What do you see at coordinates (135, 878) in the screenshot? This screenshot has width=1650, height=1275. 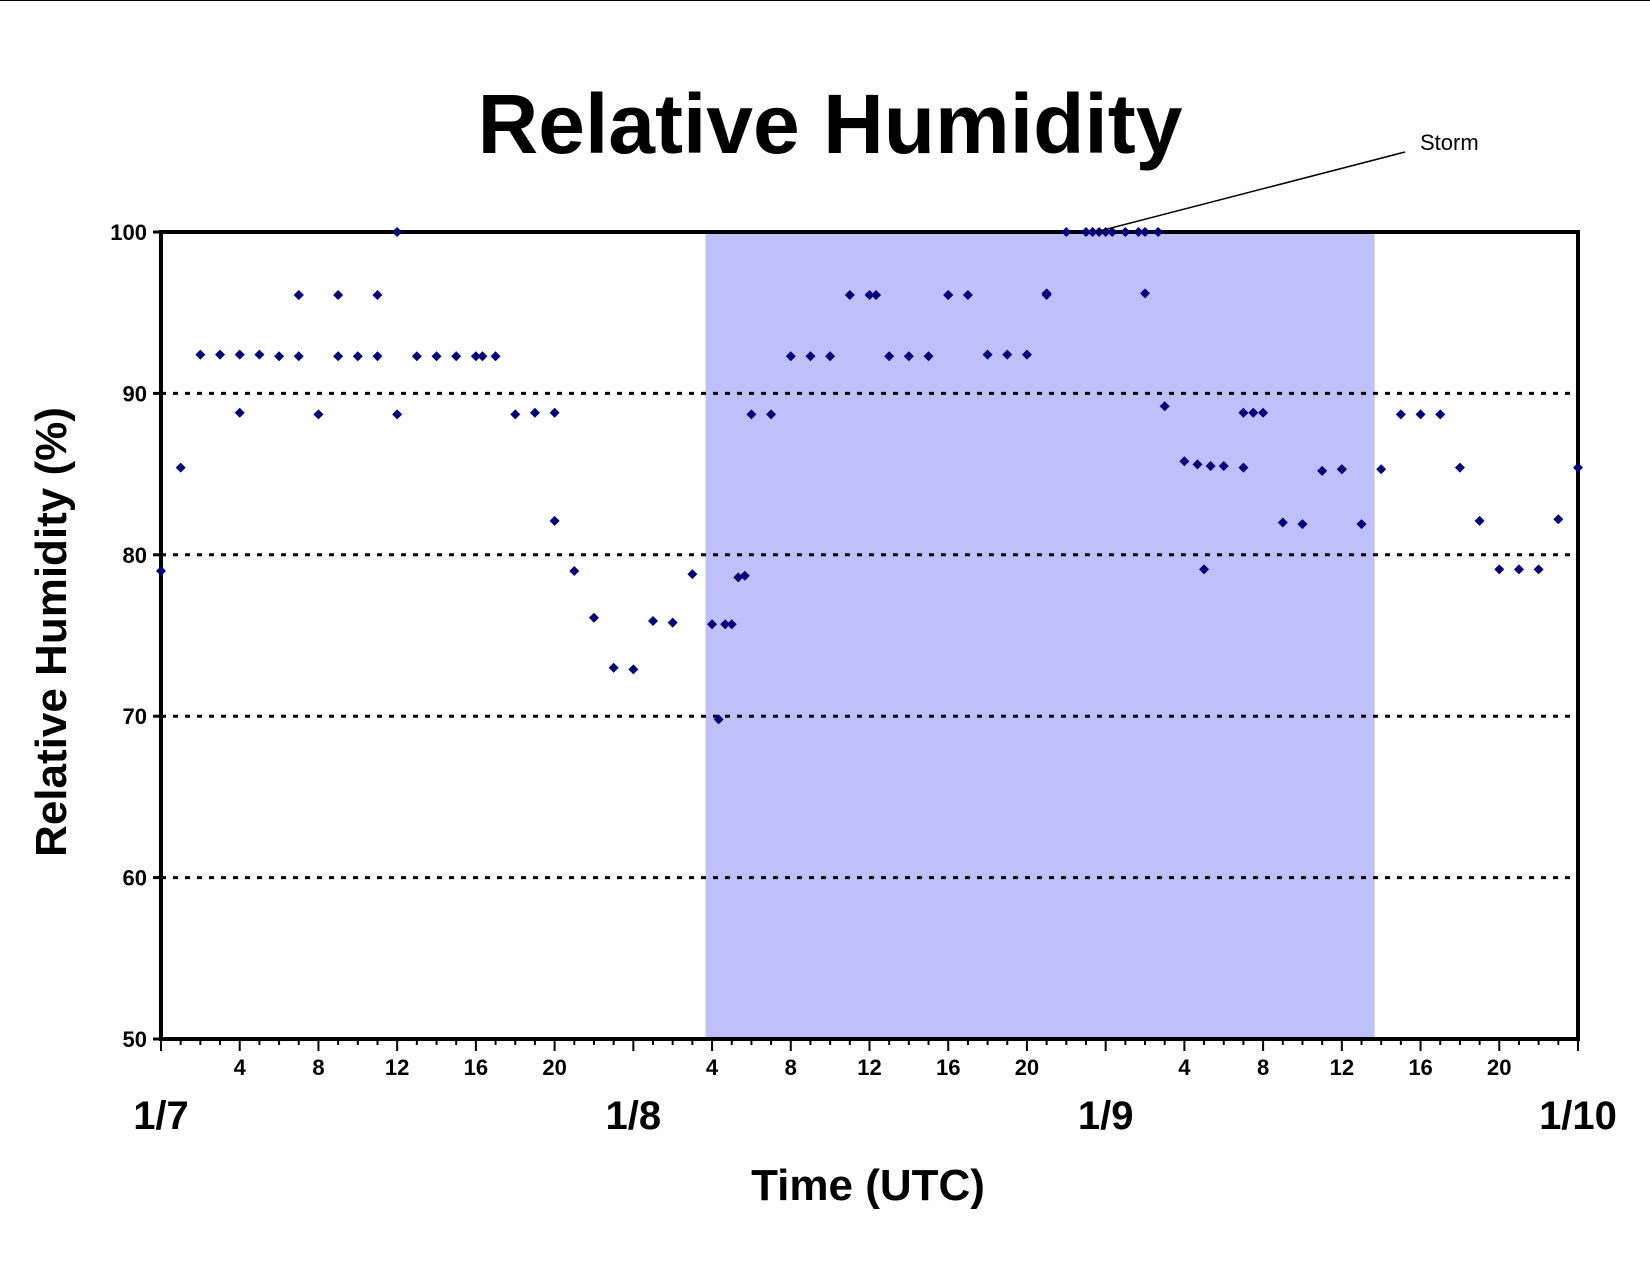 I see `y-tick-label: 60` at bounding box center [135, 878].